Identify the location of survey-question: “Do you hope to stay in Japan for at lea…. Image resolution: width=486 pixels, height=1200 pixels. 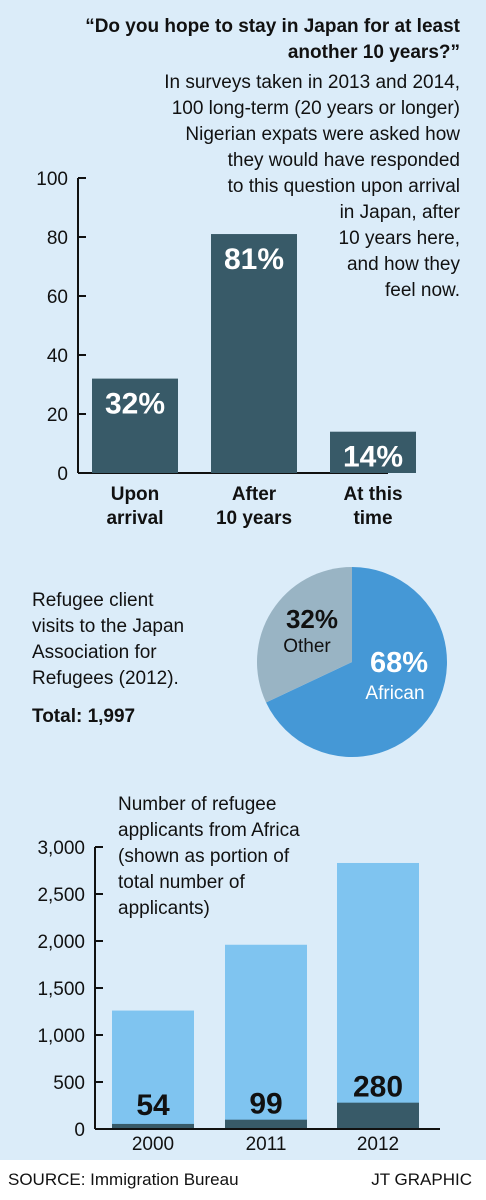
(272, 39).